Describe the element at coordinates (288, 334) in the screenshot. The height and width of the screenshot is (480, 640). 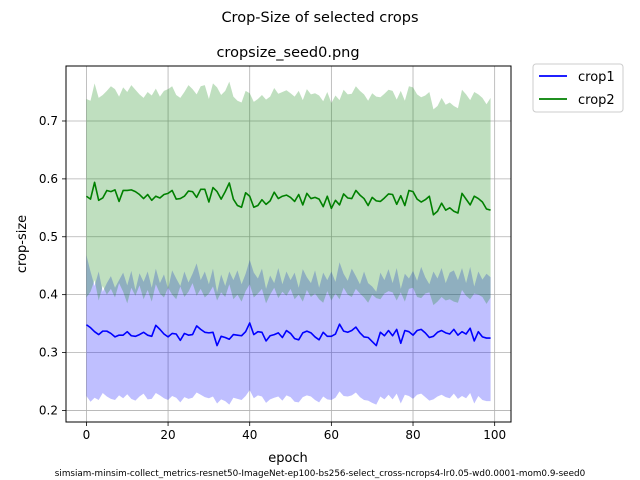
I see `line-crop1` at that location.